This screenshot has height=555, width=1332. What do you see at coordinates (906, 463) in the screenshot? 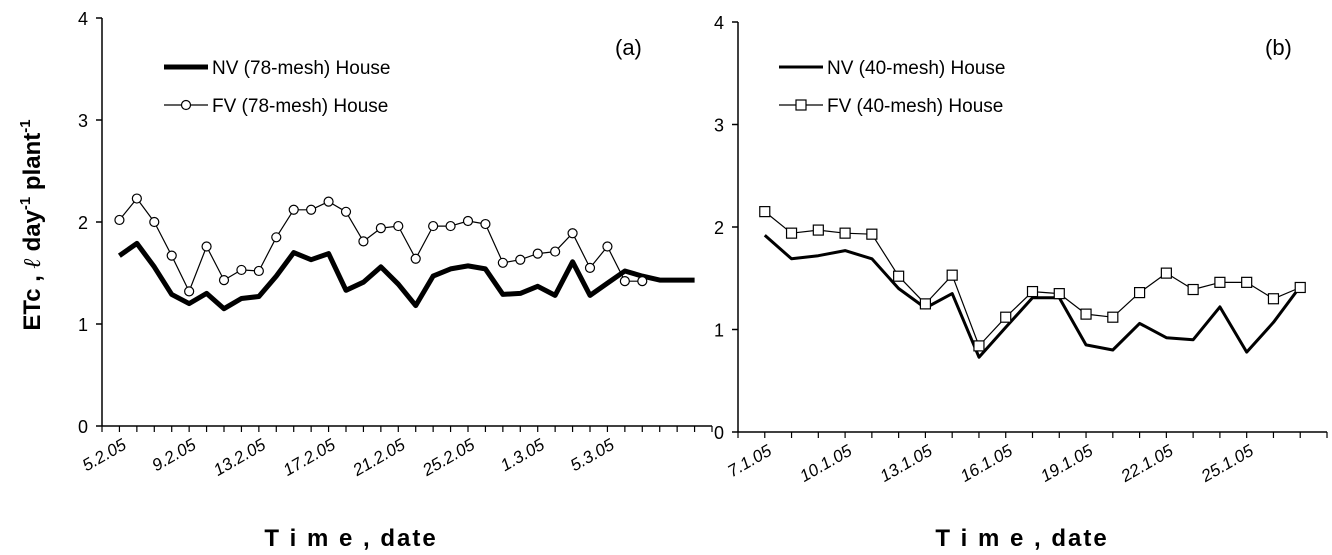
I see `x-tick-label: 13.1.05` at bounding box center [906, 463].